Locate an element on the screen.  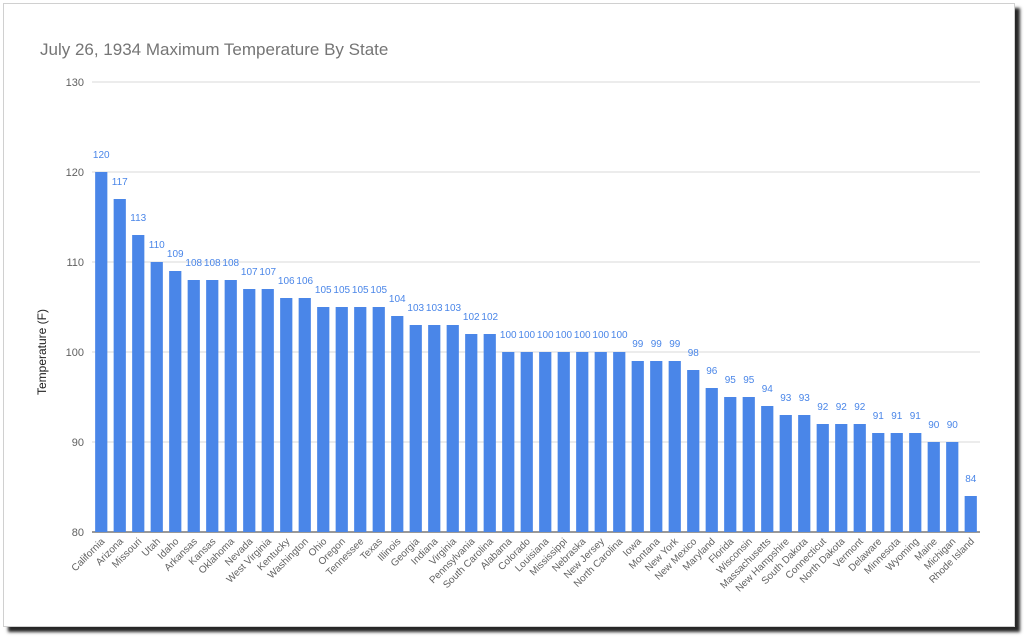
data-label: 84 is located at coordinates (971, 479).